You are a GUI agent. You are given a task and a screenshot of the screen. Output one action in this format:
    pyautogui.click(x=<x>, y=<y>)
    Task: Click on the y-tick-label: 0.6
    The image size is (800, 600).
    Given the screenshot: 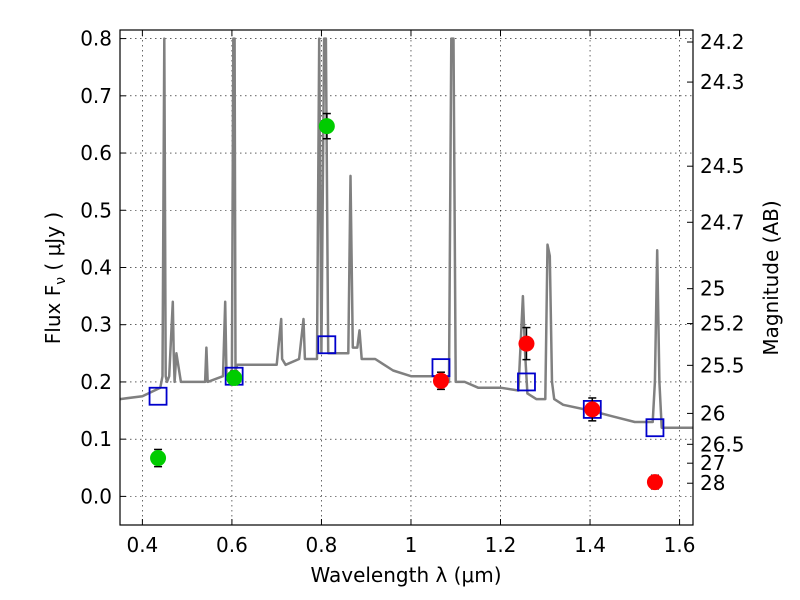 What is the action you would take?
    pyautogui.click(x=96, y=153)
    